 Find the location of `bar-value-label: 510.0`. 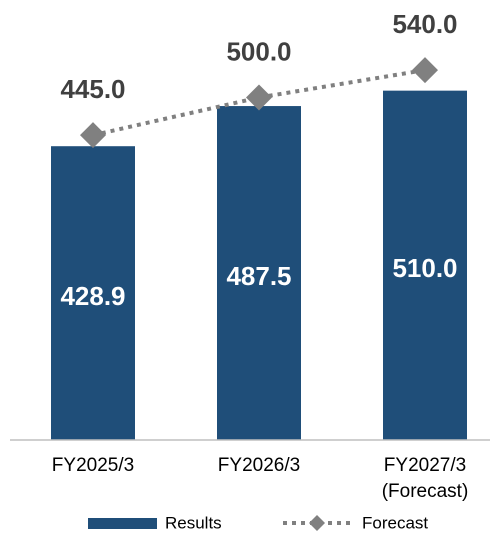

bar-value-label: 510.0 is located at coordinates (424, 268).